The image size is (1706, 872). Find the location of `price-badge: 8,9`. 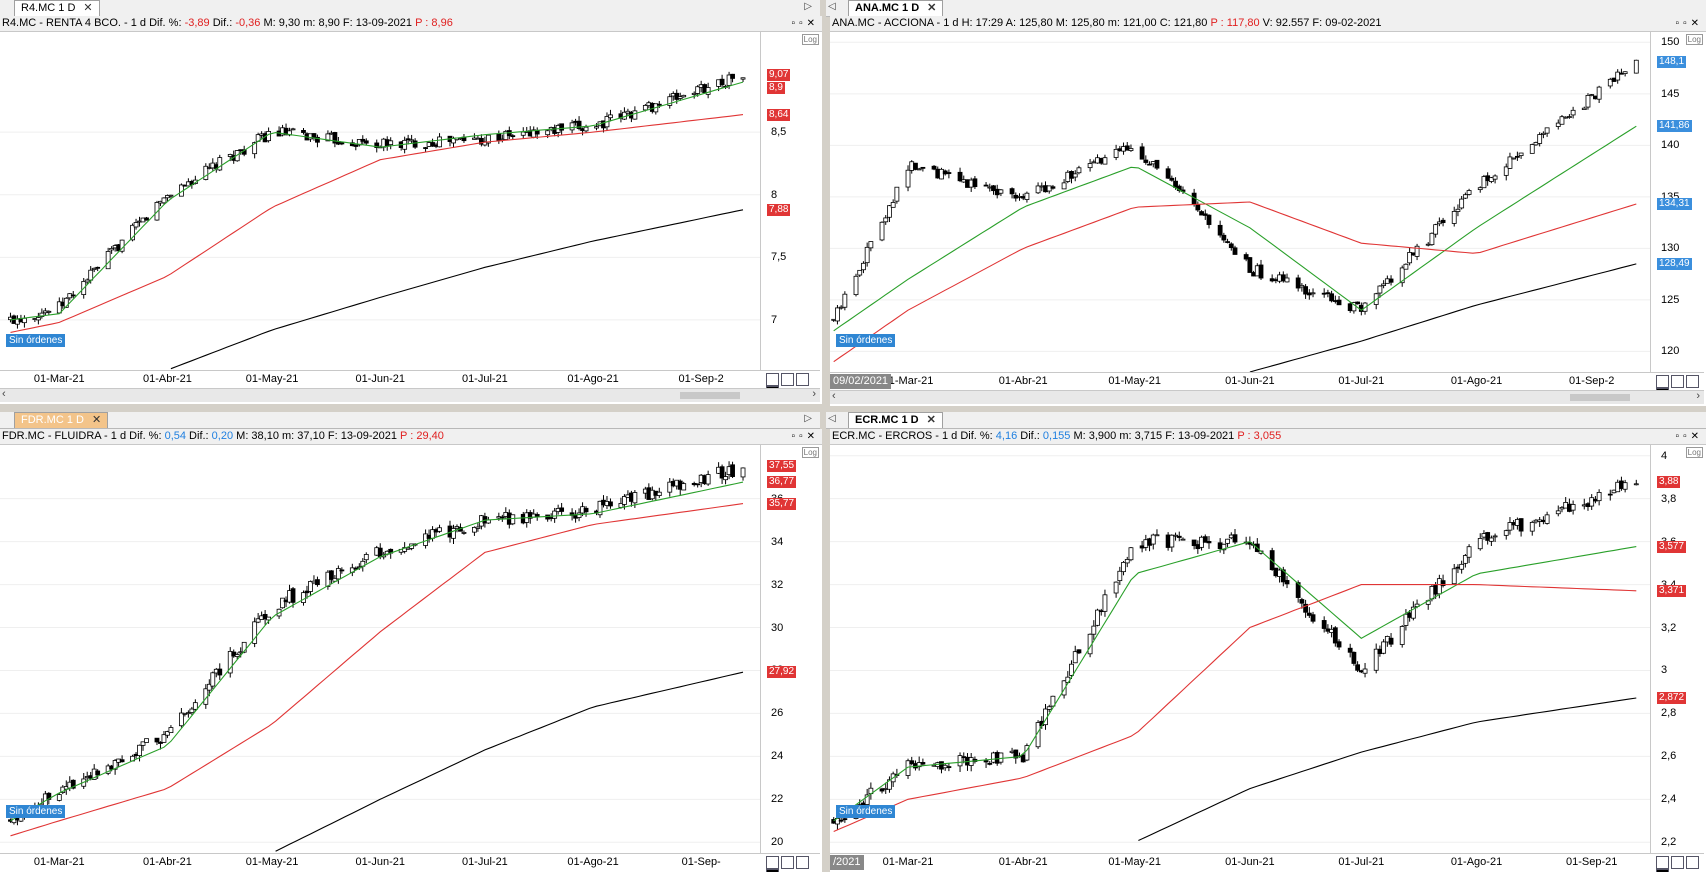

price-badge: 8,9 is located at coordinates (776, 87).